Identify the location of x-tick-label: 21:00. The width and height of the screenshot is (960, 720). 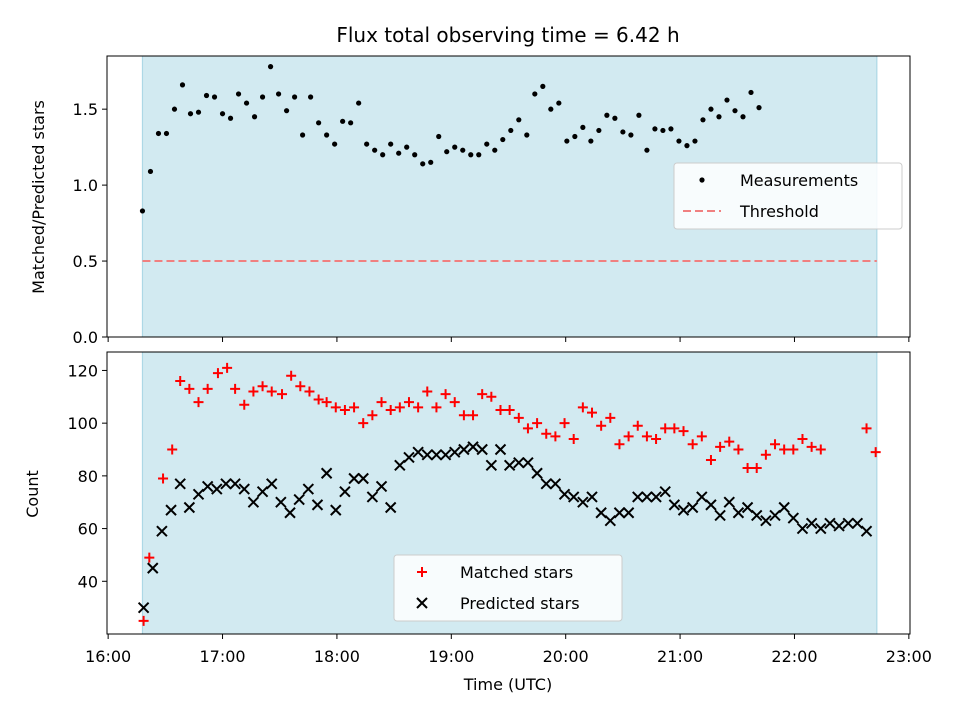
(680, 656).